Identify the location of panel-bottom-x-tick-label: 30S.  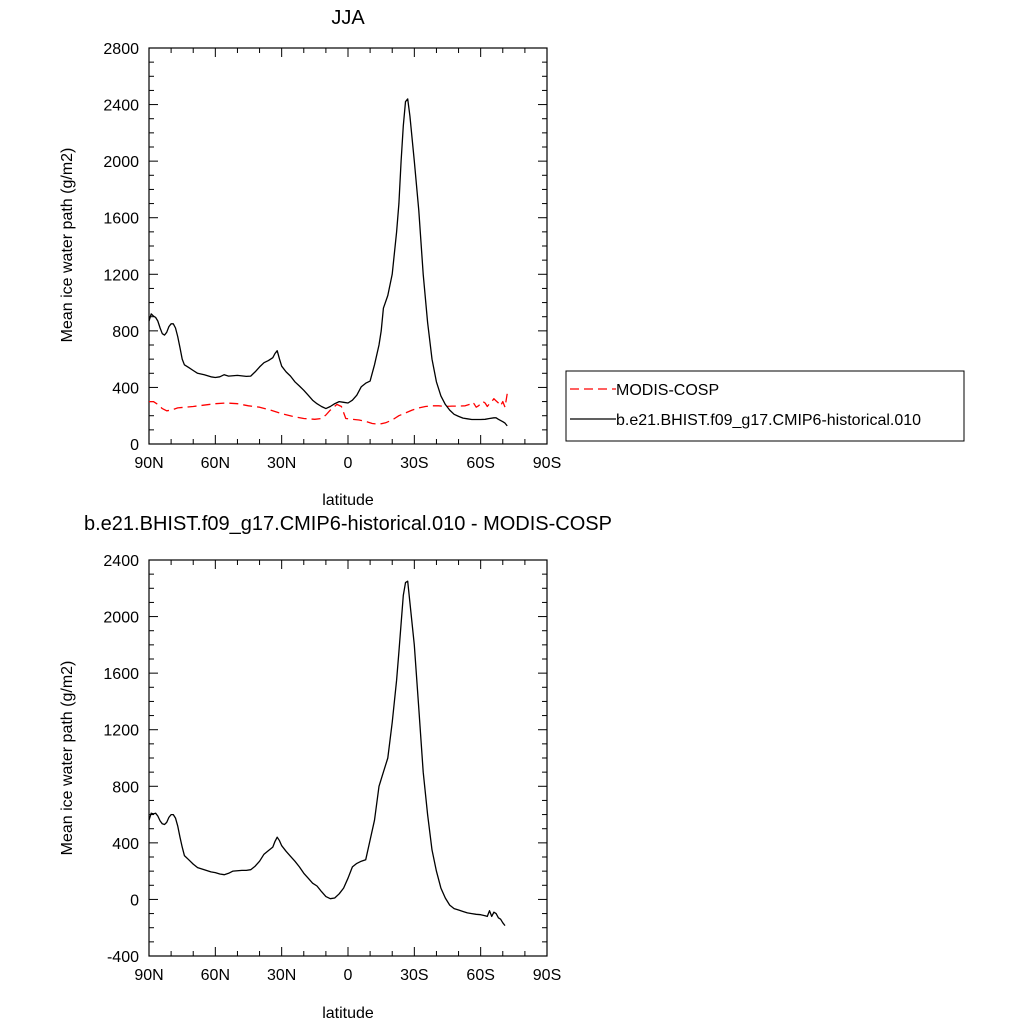
(414, 975).